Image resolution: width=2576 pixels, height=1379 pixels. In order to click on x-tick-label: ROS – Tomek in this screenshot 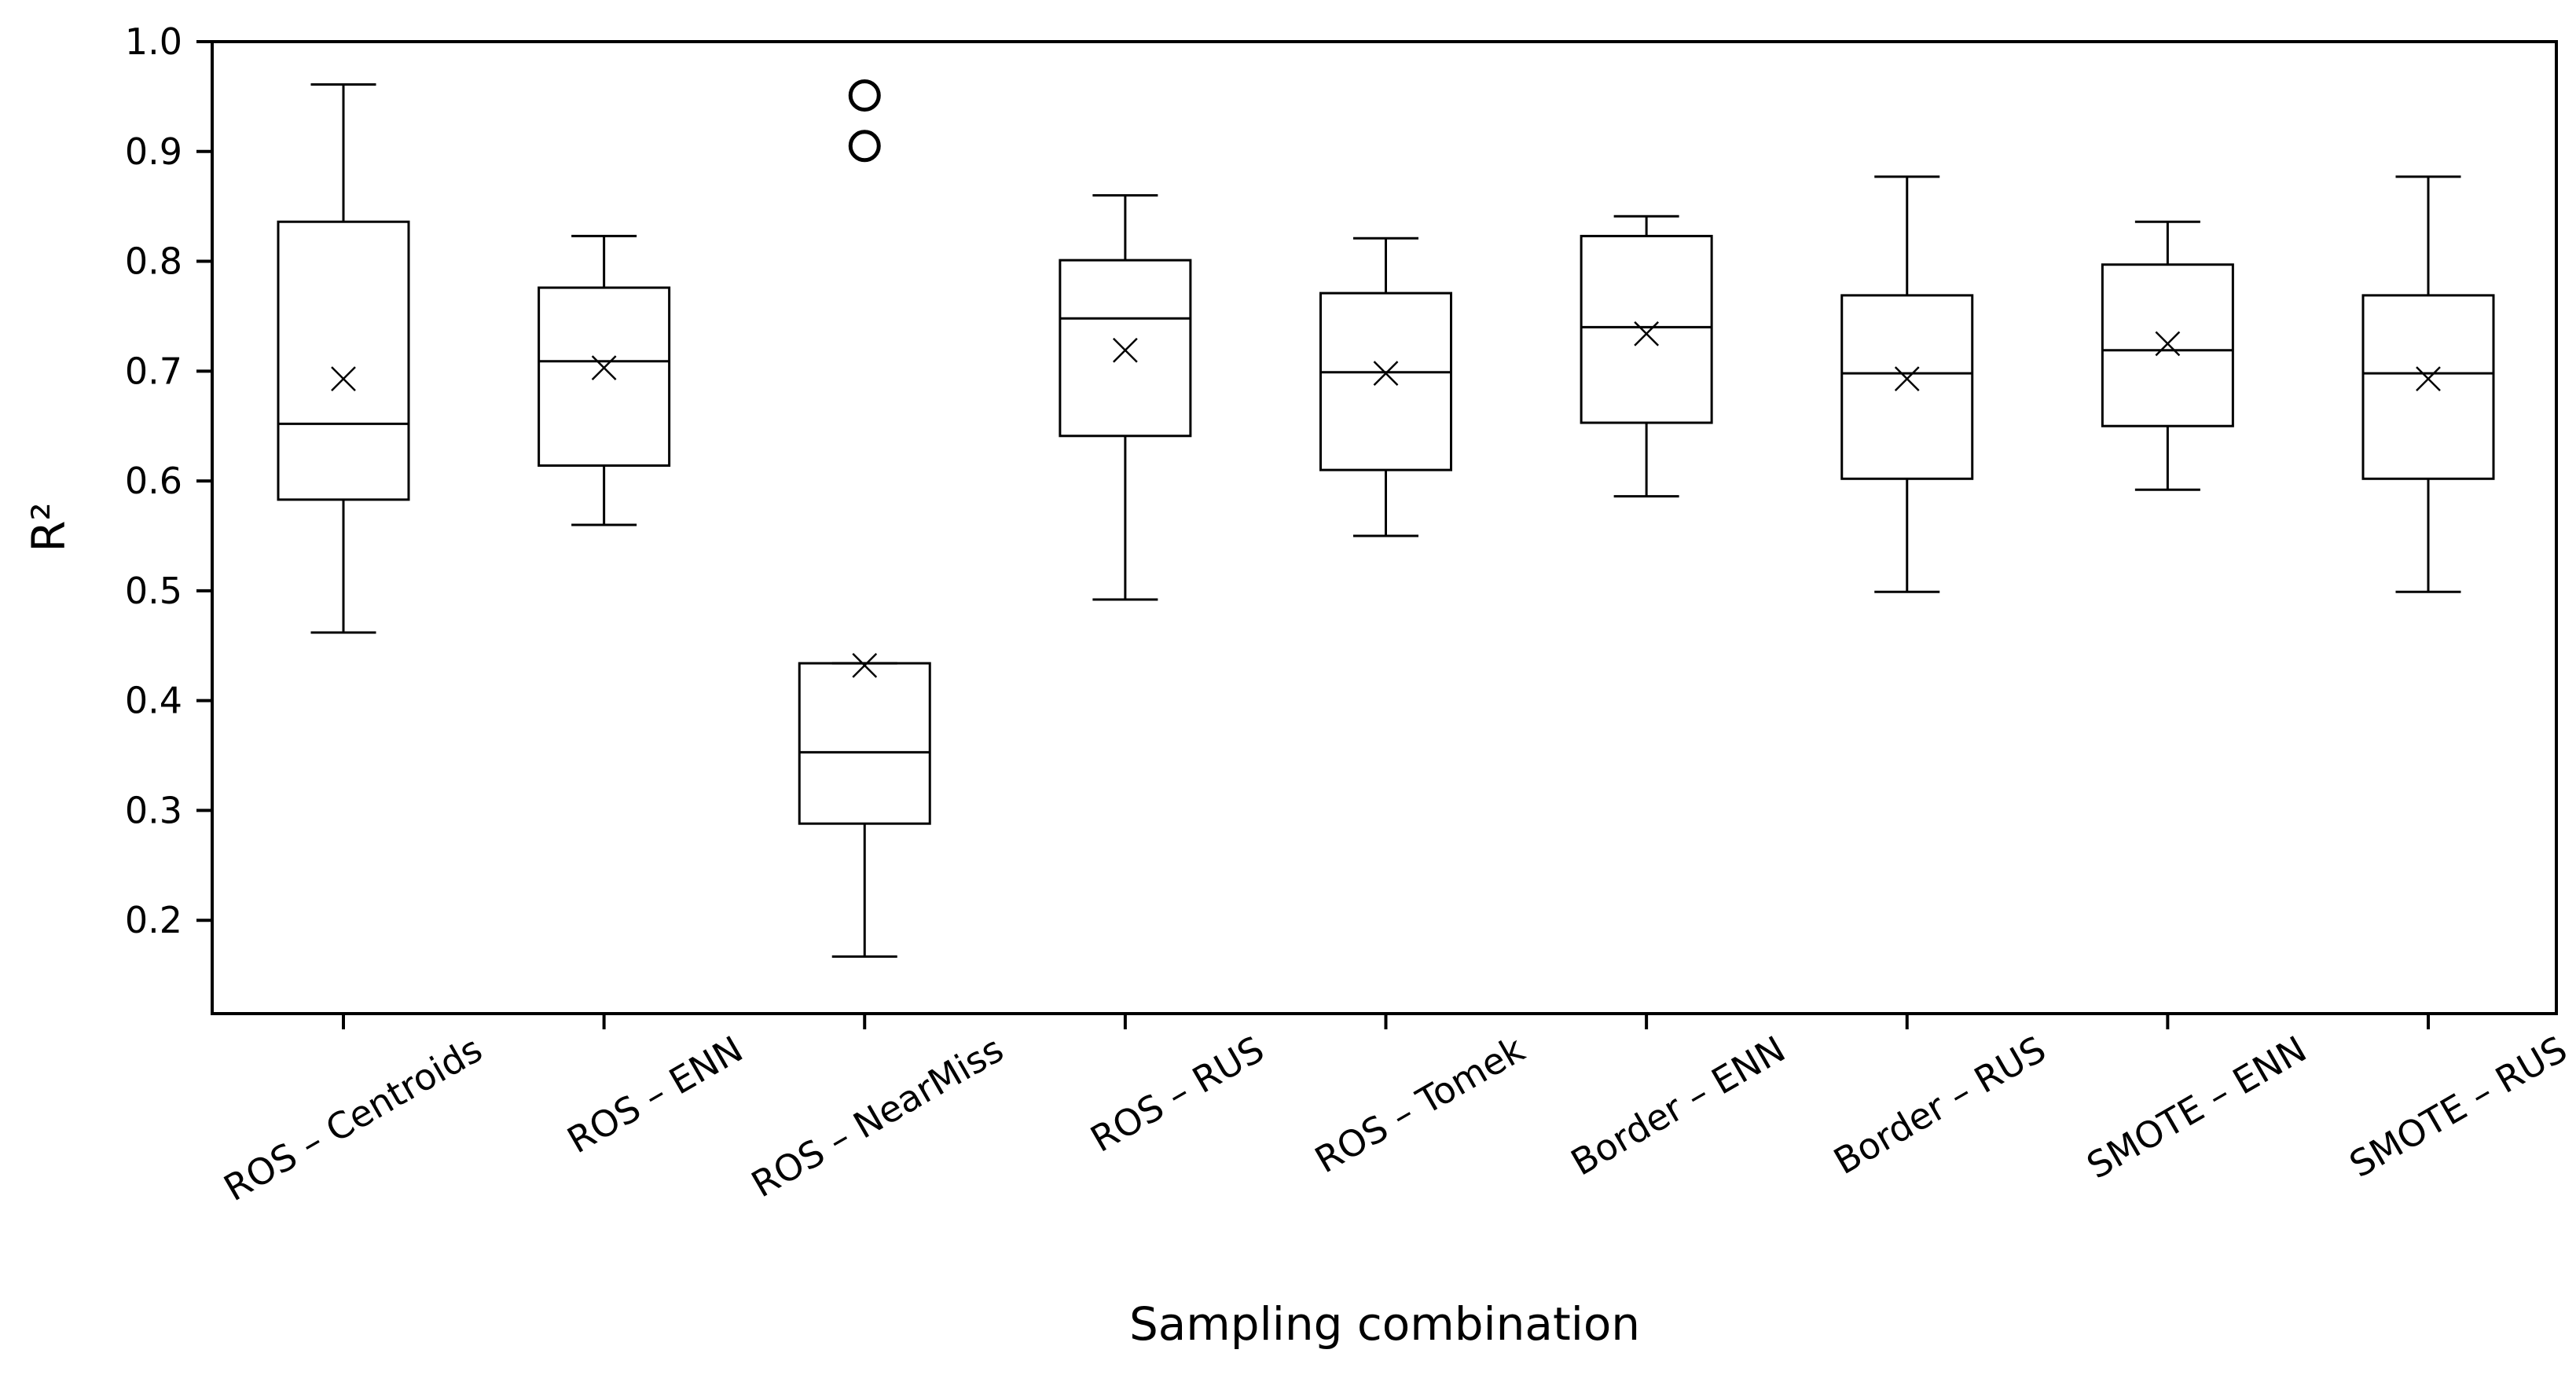, I will do `click(1420, 1105)`.